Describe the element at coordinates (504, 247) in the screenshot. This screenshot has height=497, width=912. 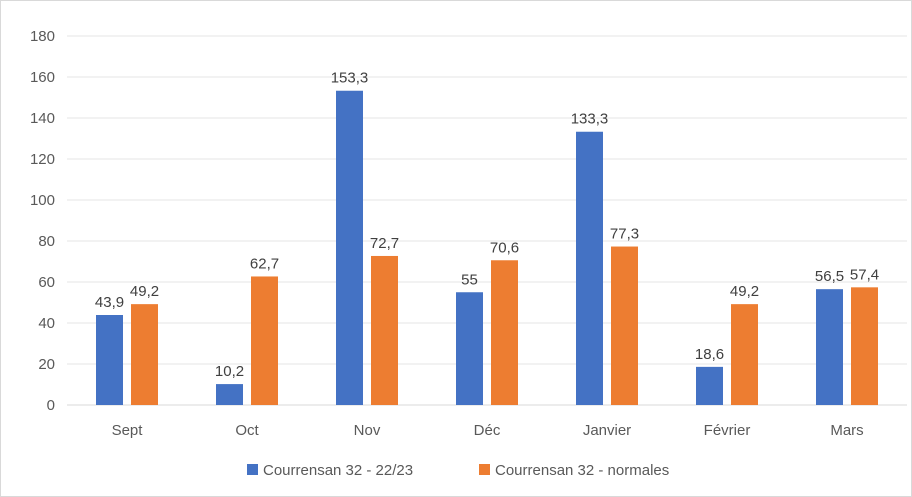
I see `data-label: 70,6` at that location.